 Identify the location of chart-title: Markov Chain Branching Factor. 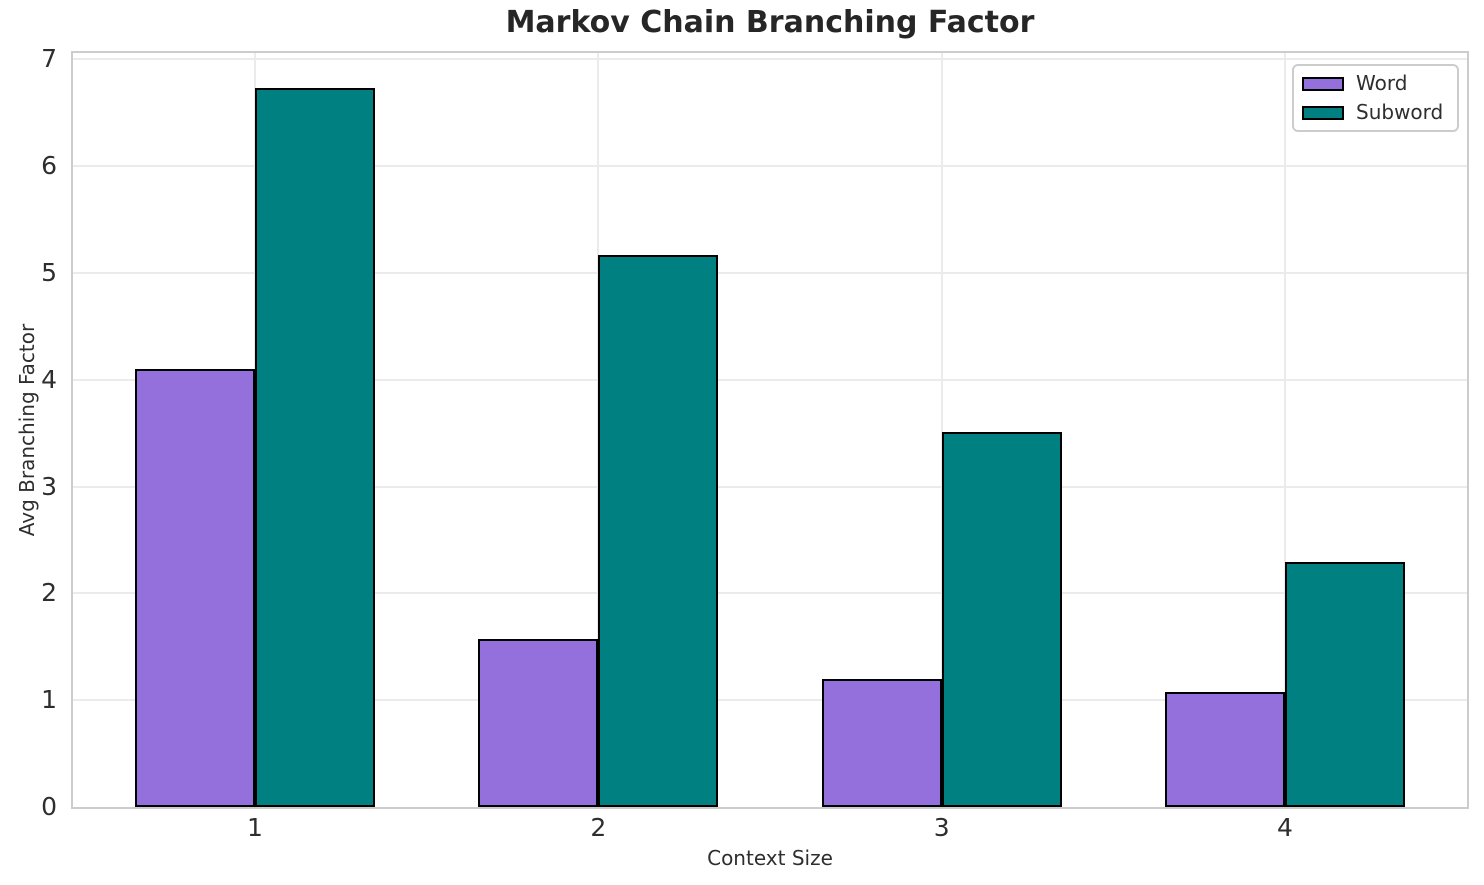
(770, 22).